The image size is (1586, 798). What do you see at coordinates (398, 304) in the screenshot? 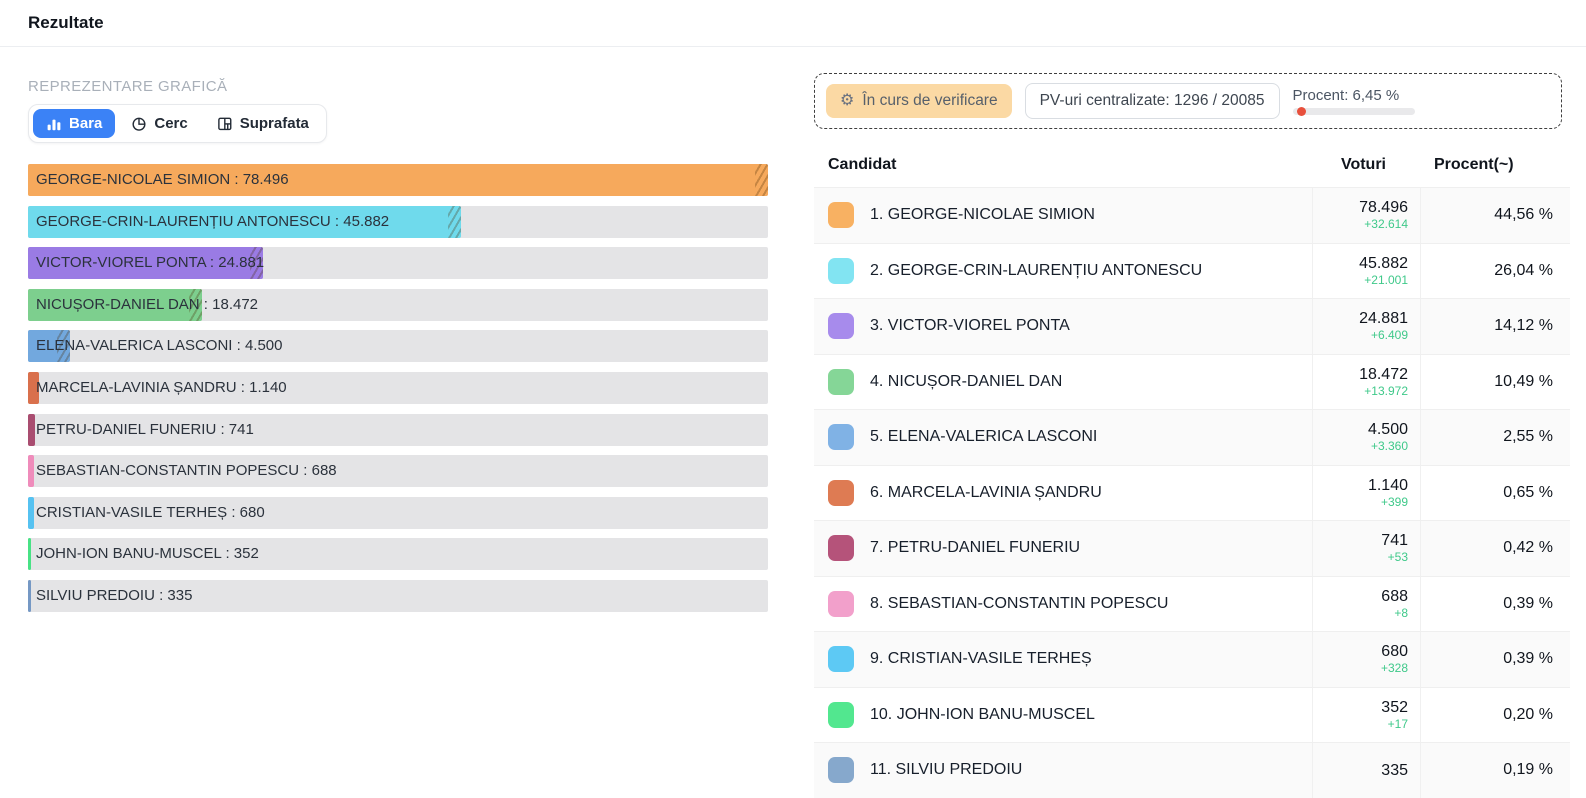
I see `bar-row: NICUȘOR-DANIEL DAN : 18.472` at bounding box center [398, 304].